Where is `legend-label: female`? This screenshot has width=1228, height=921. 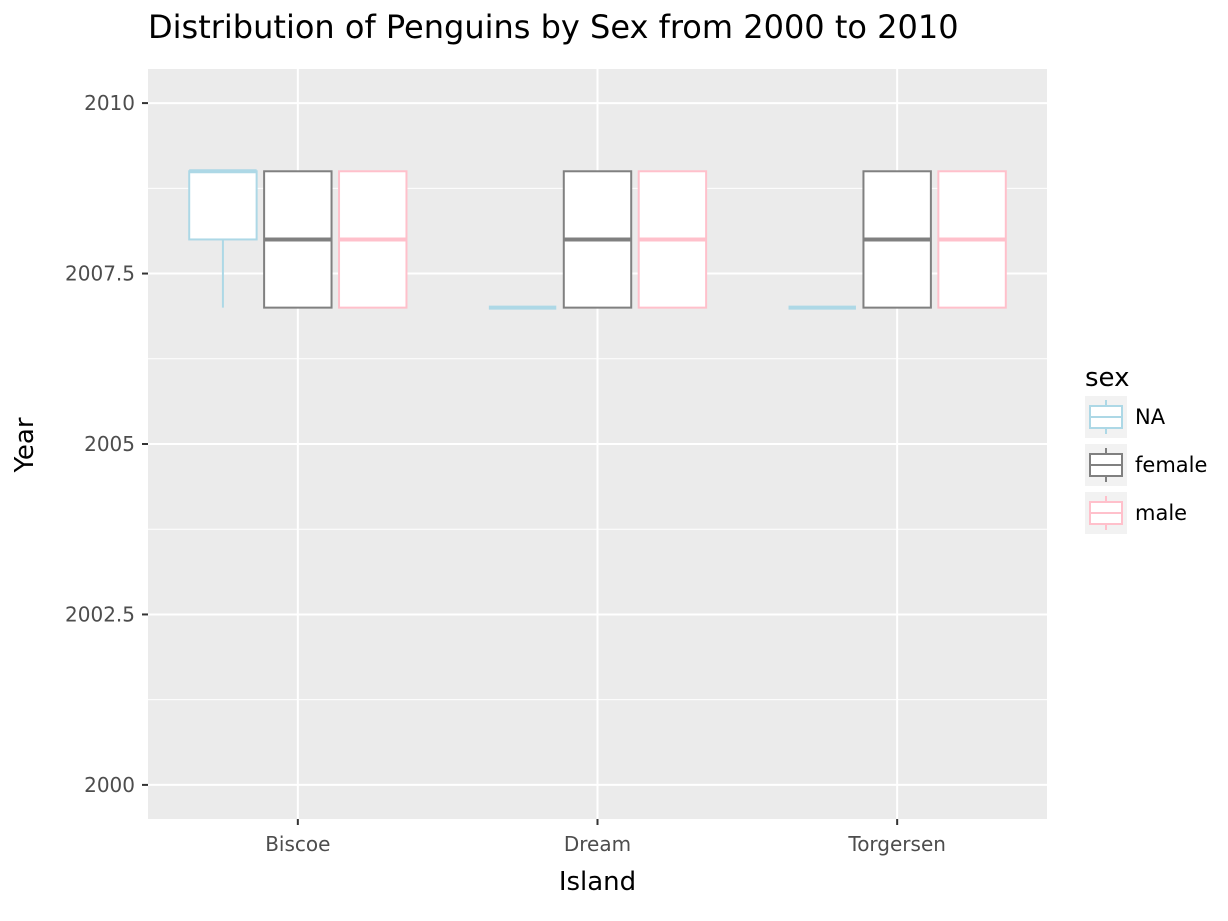
legend-label: female is located at coordinates (1171, 465).